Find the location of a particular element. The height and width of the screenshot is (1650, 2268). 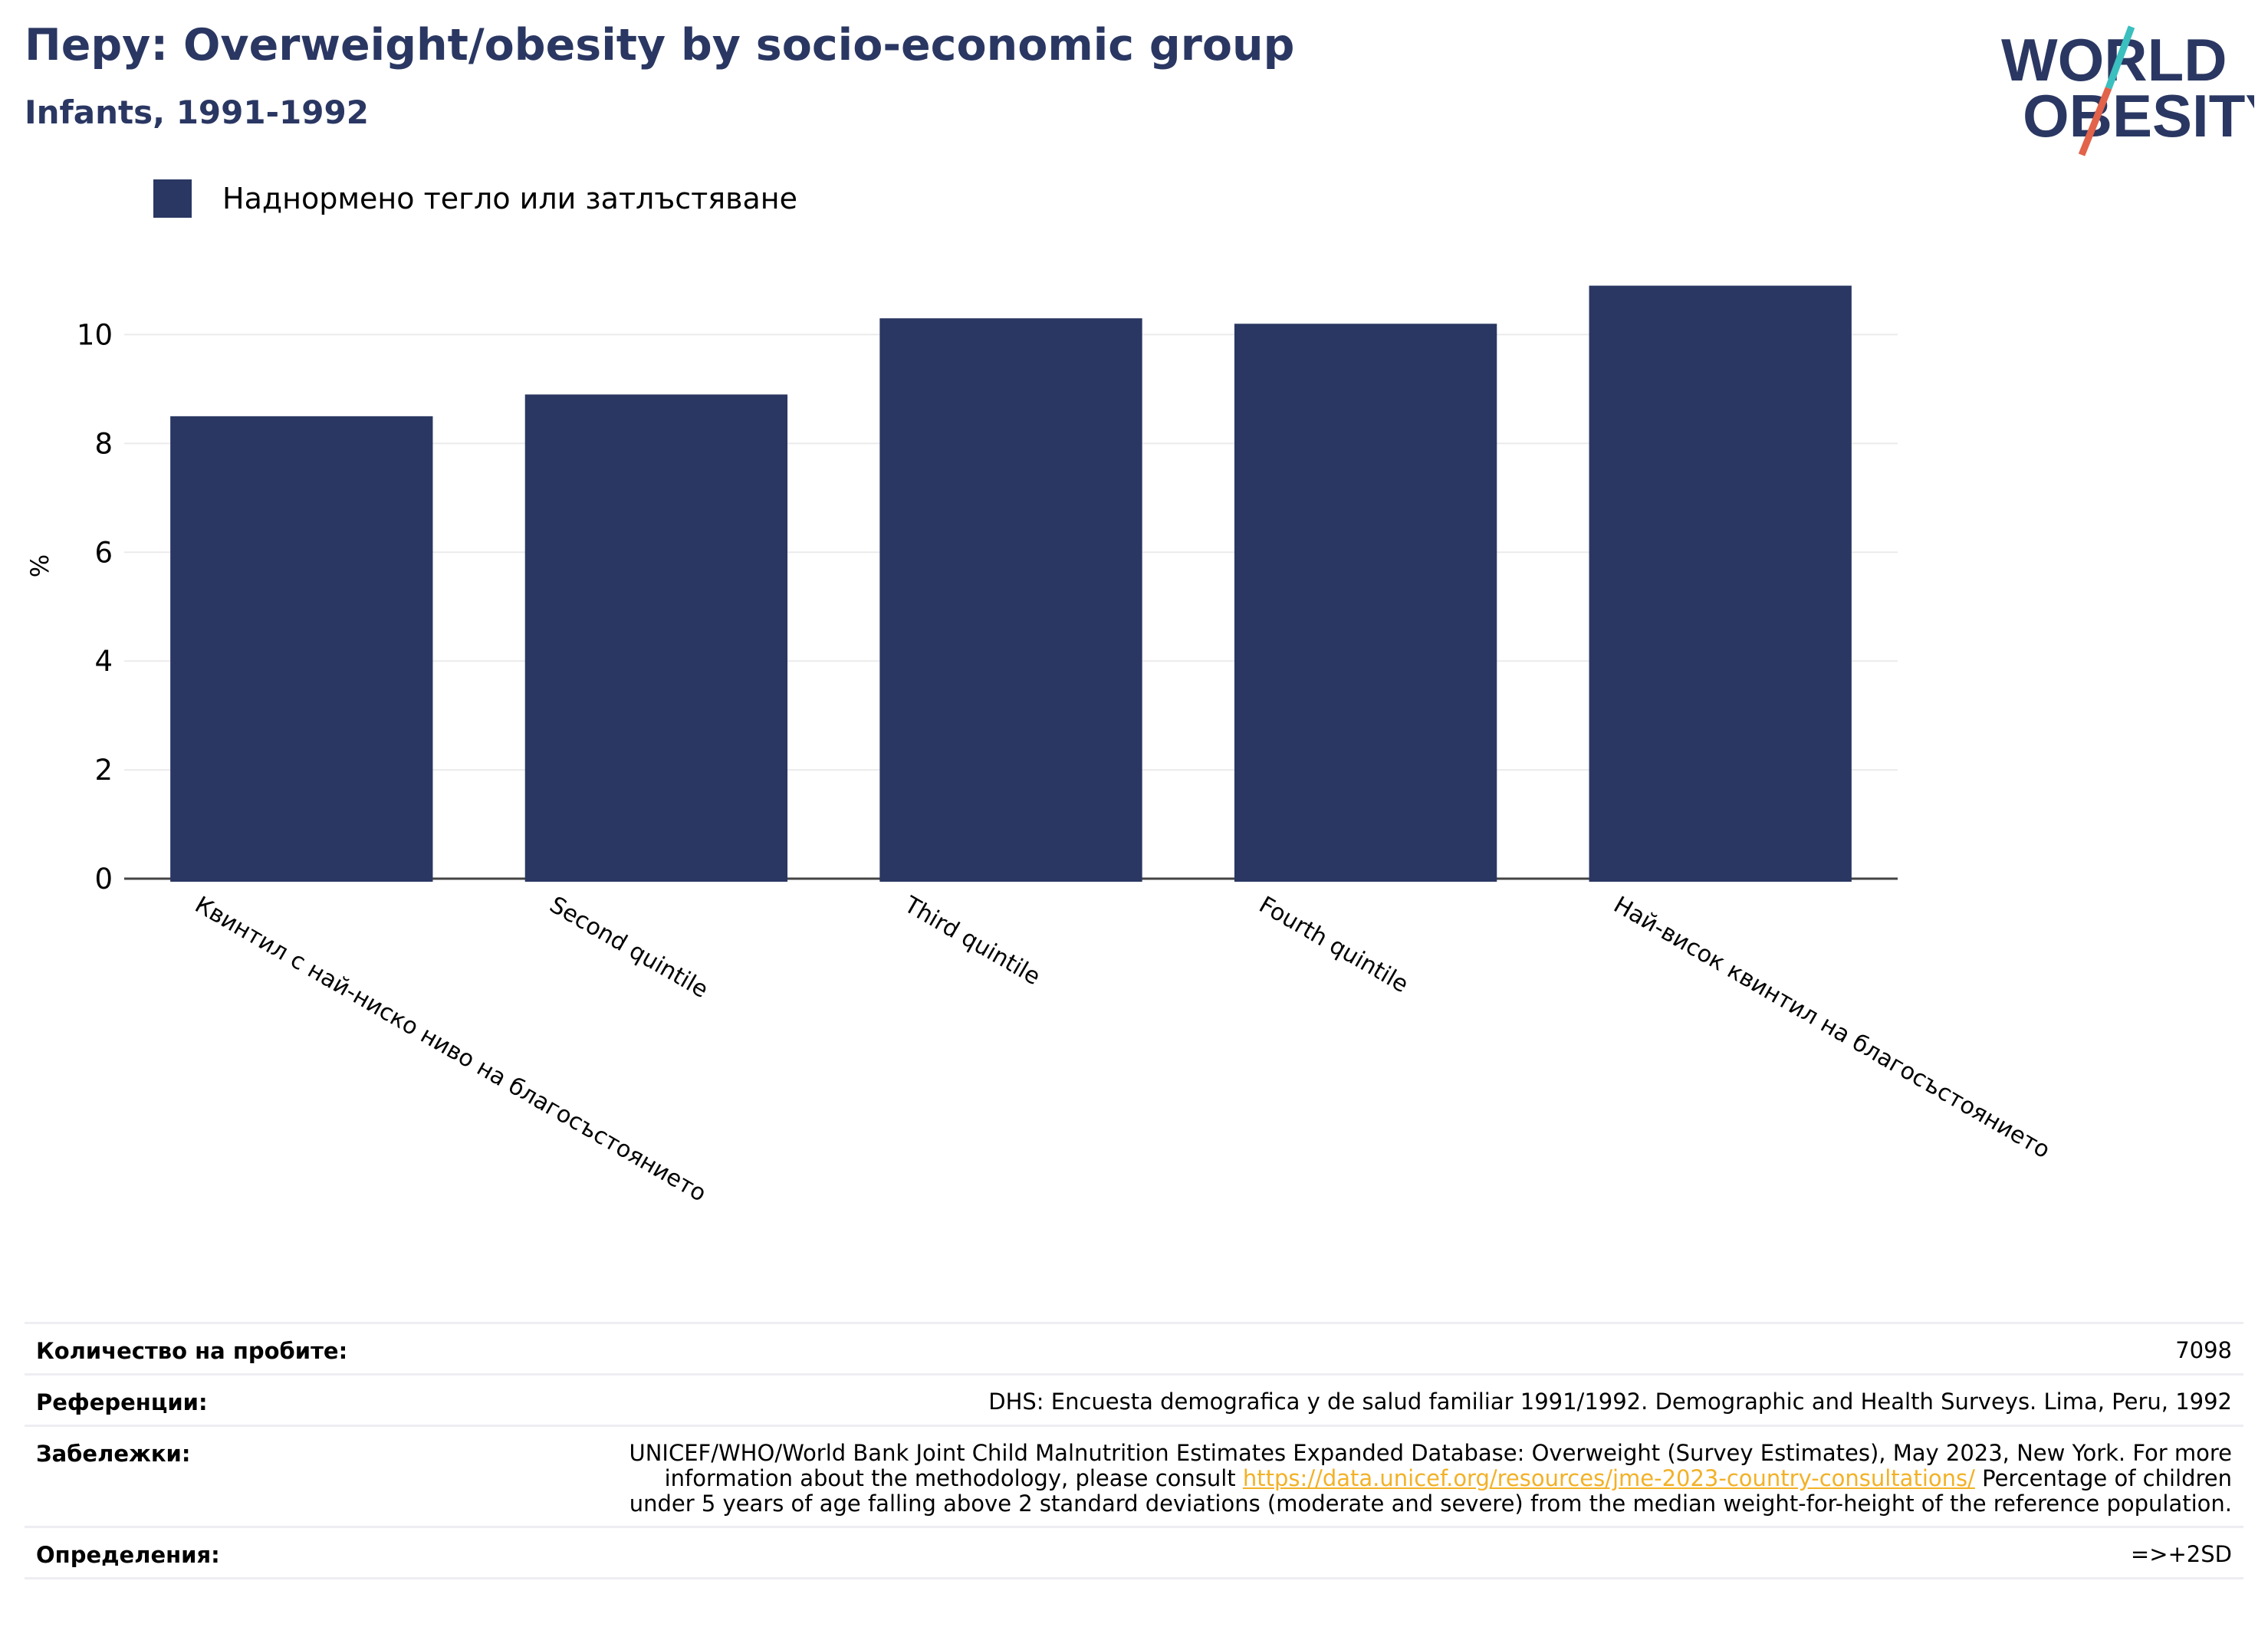

footer-label: Забележки: is located at coordinates (113, 1454).